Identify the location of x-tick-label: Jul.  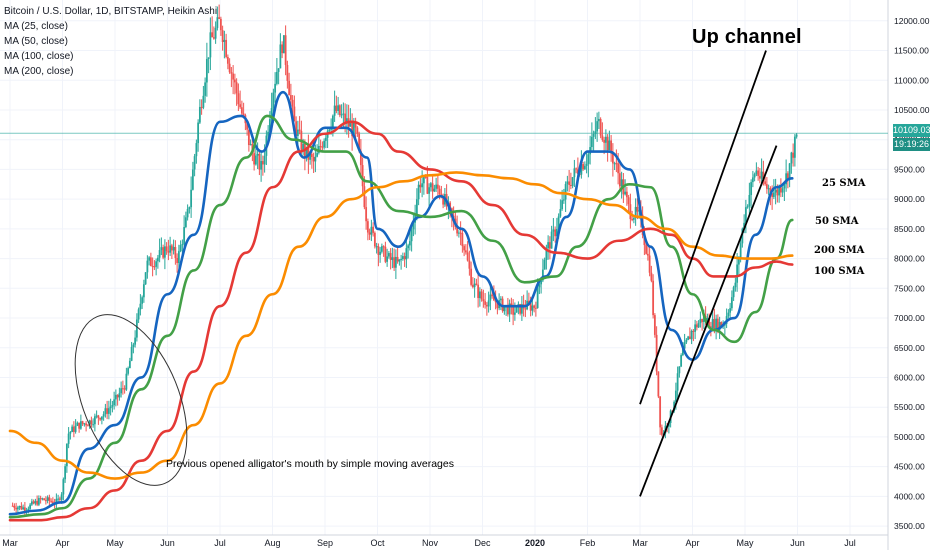
(220, 543).